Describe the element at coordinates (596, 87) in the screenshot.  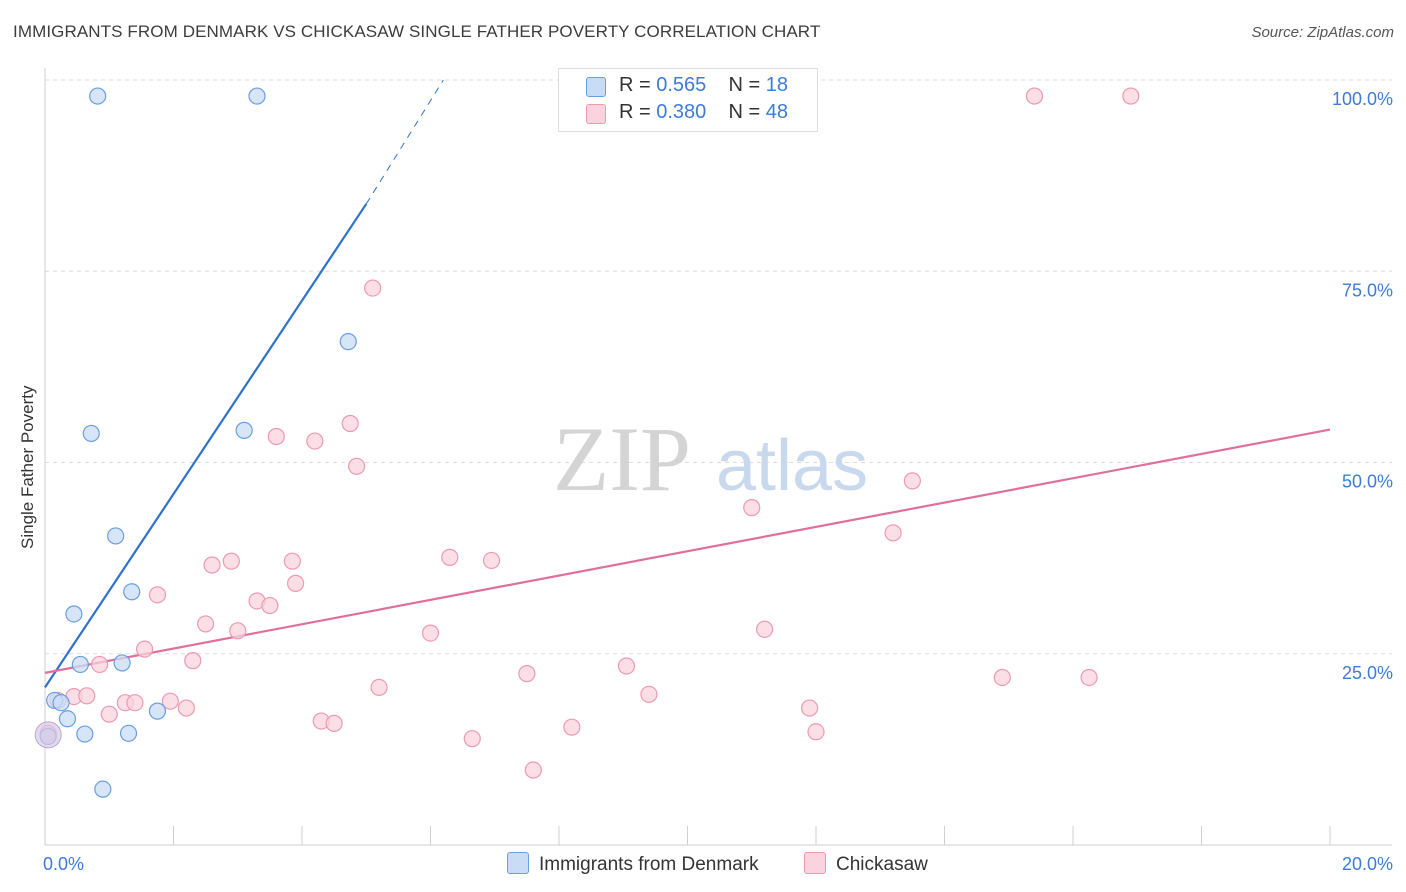
I see `legend-swatch-denmark` at that location.